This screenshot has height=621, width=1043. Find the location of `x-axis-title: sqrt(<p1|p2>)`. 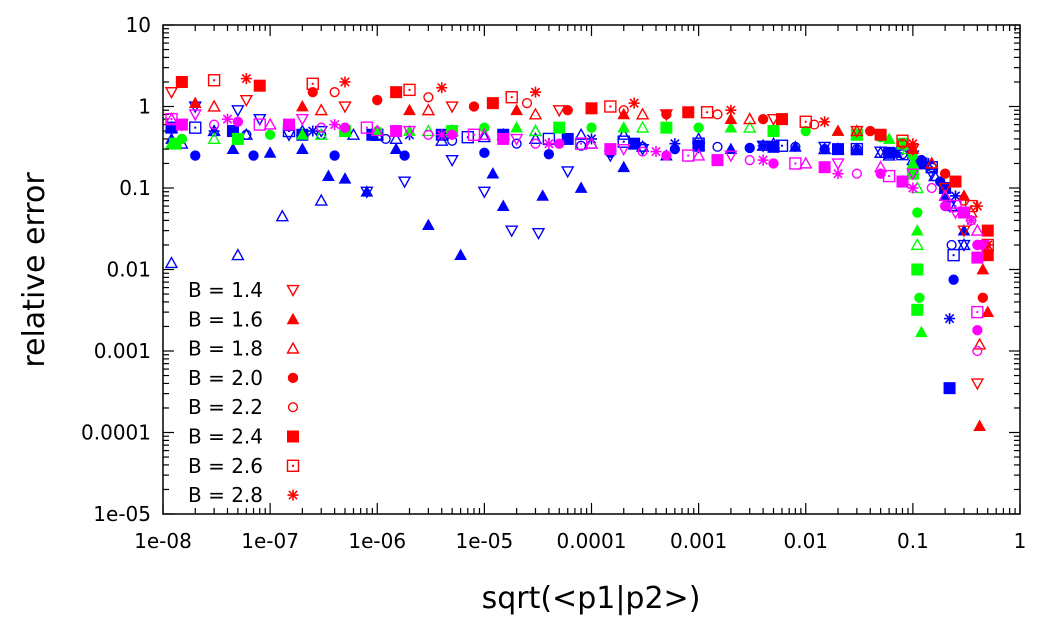

x-axis-title: sqrt(<p1|p2>) is located at coordinates (591, 598).